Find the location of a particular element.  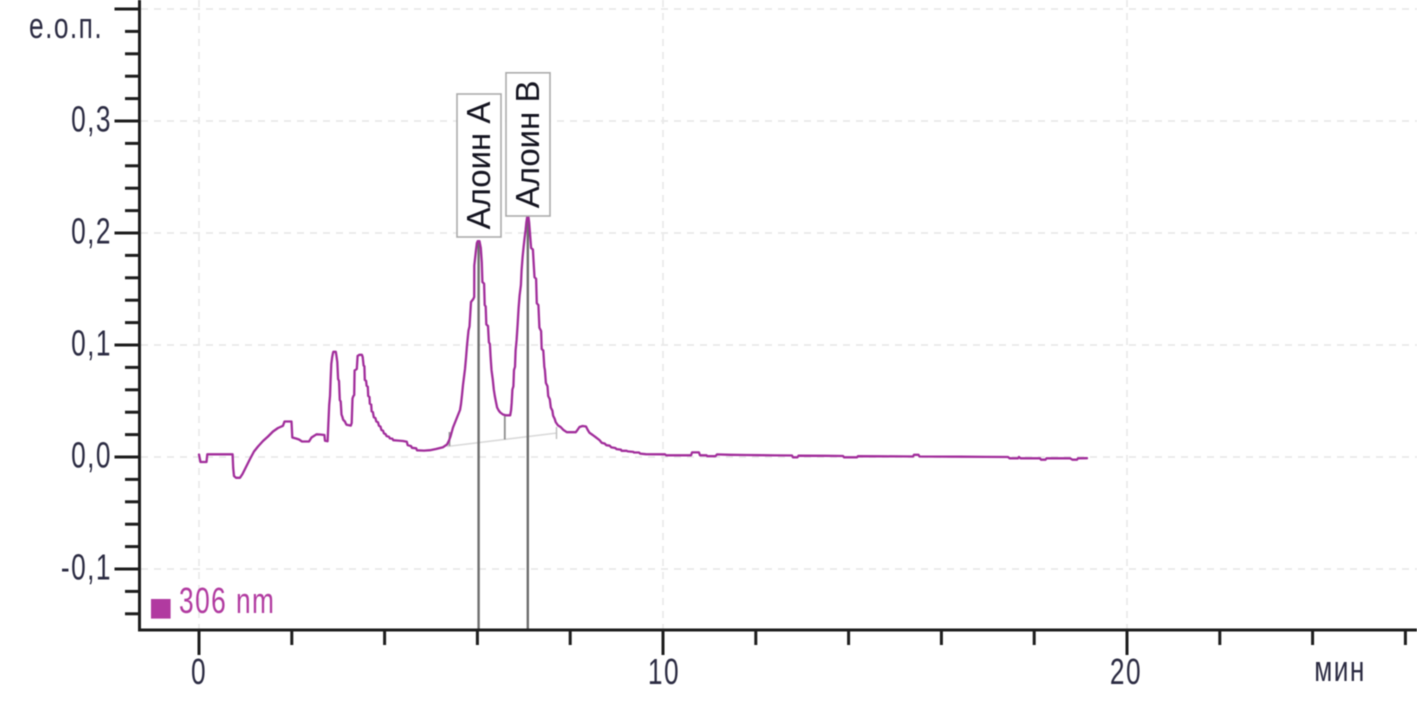

svg-text: 0,2 is located at coordinates (91, 230).